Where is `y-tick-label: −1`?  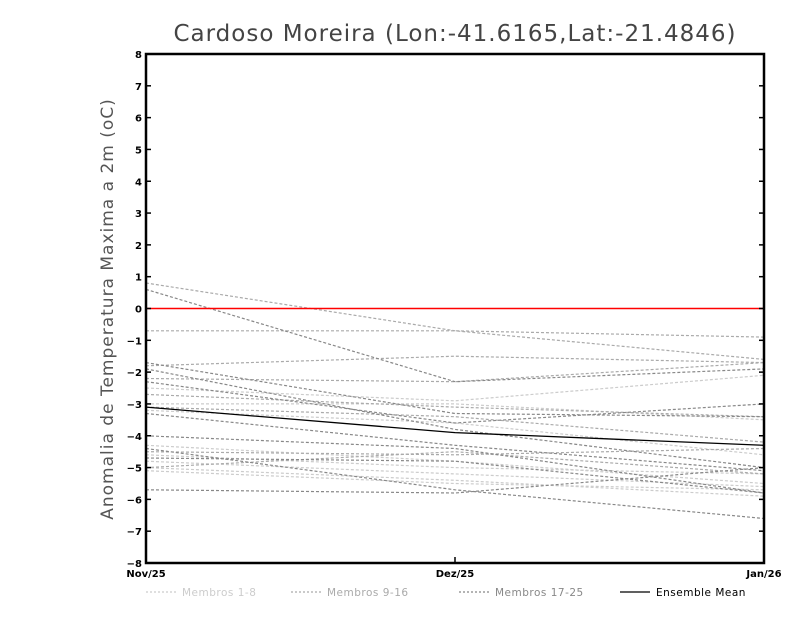
y-tick-label: −1 is located at coordinates (134, 341).